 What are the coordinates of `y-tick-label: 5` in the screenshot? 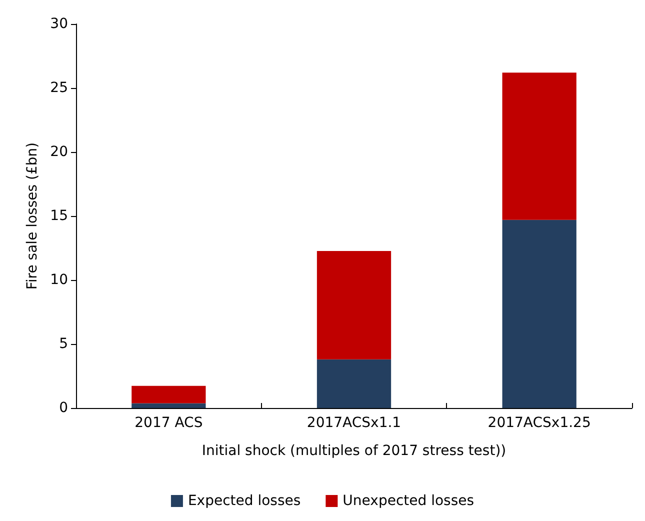 It's located at (63, 344).